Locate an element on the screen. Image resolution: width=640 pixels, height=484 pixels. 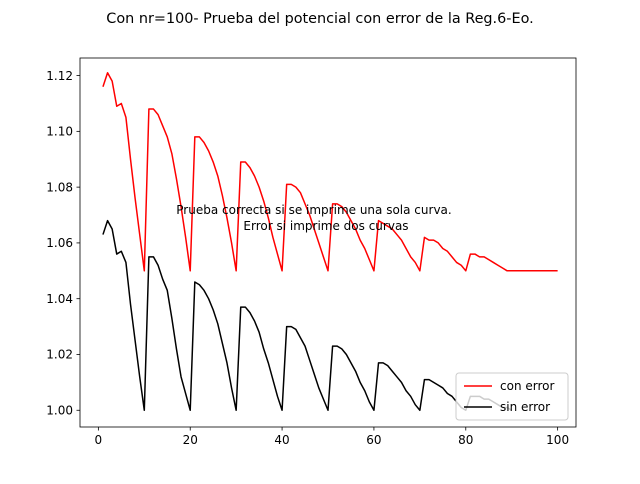
x-tick-label: 0 is located at coordinates (99, 440).